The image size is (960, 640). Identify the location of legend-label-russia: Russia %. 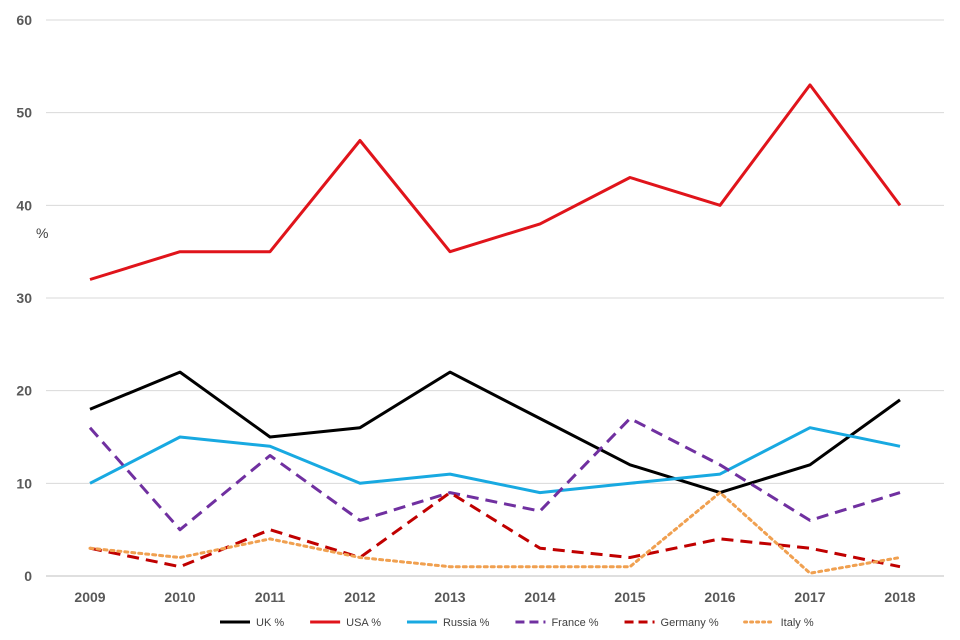
(466, 623).